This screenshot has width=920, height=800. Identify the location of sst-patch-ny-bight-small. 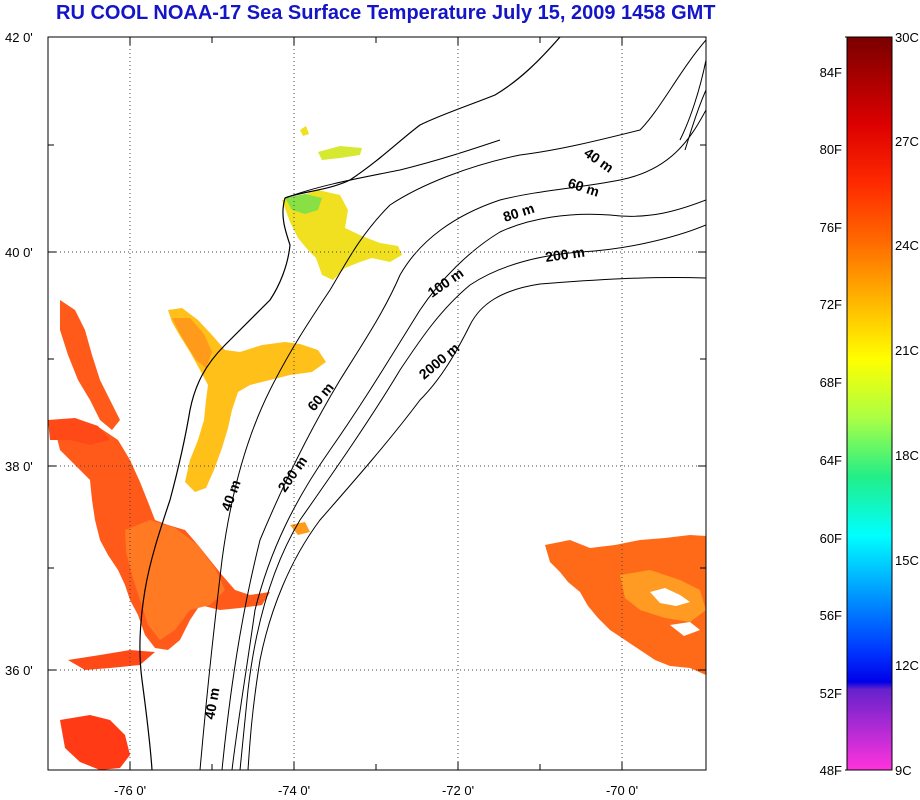
(304, 131).